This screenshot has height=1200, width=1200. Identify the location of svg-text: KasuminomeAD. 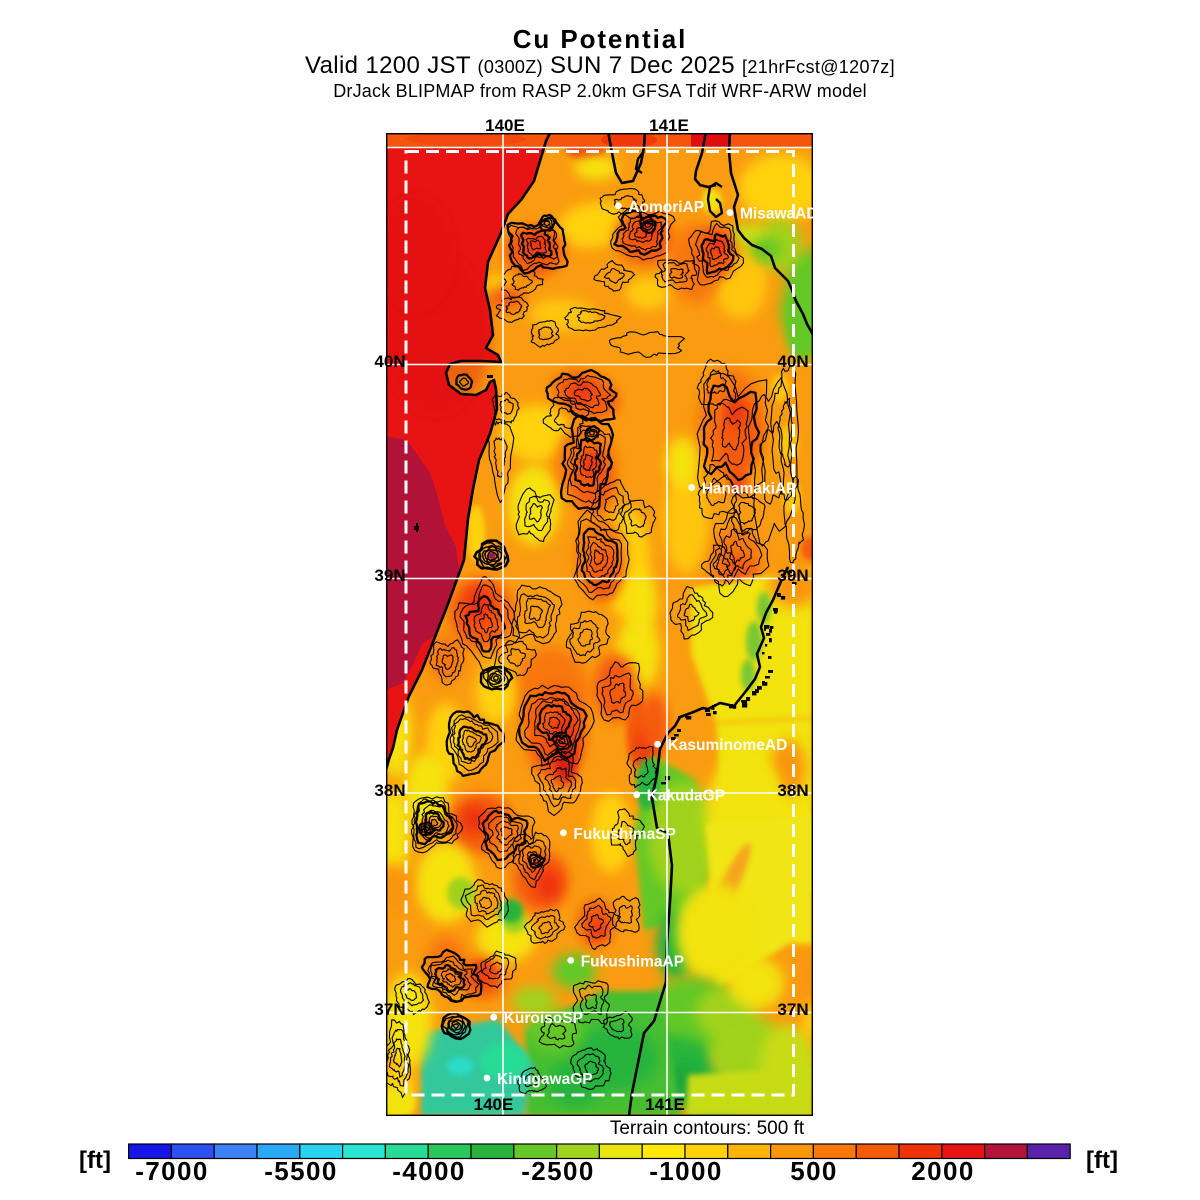
(728, 745).